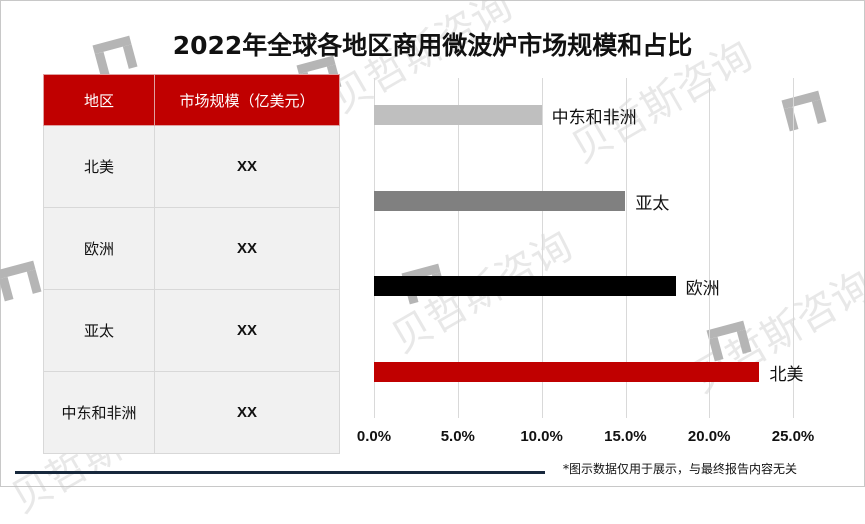  I want to click on chart-title: 2022年全球各地区商用微波炉市场规模和占比, so click(432, 45).